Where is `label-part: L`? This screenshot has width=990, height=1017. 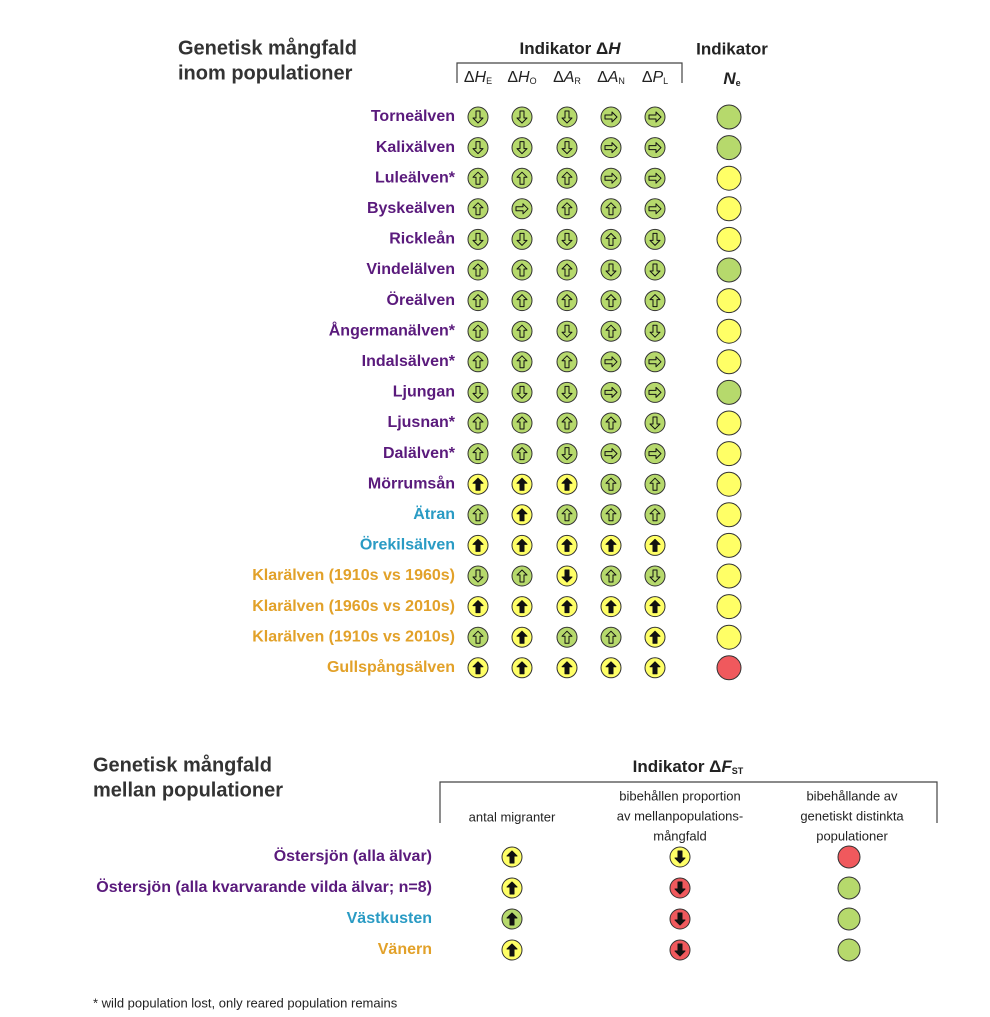 label-part: L is located at coordinates (665, 81).